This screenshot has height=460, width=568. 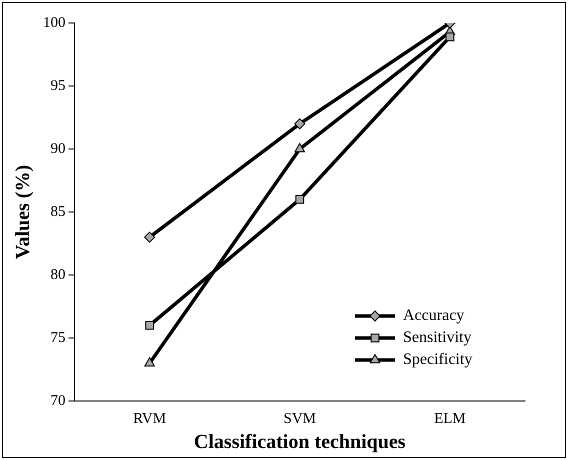 I want to click on y-tick-label: 75, so click(x=58, y=338).